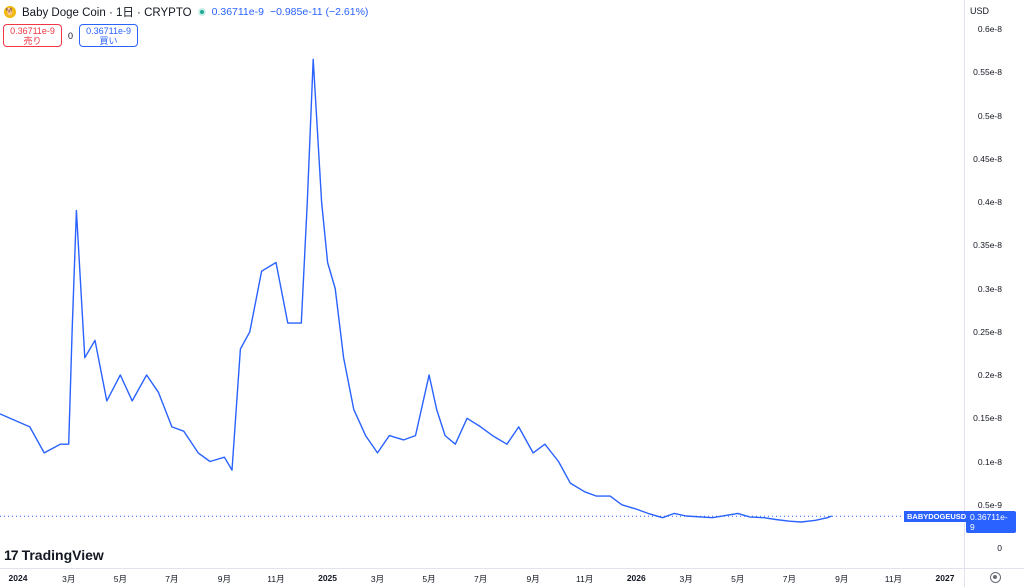 The height and width of the screenshot is (587, 1024). Describe the element at coordinates (987, 245) in the screenshot. I see `price-tick: 0.35e-8` at that location.